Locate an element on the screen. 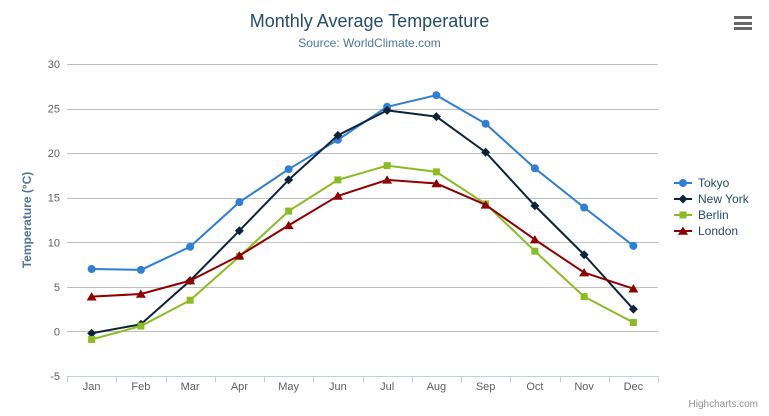  highcharts-credit-link: Highcharts.com is located at coordinates (723, 404).